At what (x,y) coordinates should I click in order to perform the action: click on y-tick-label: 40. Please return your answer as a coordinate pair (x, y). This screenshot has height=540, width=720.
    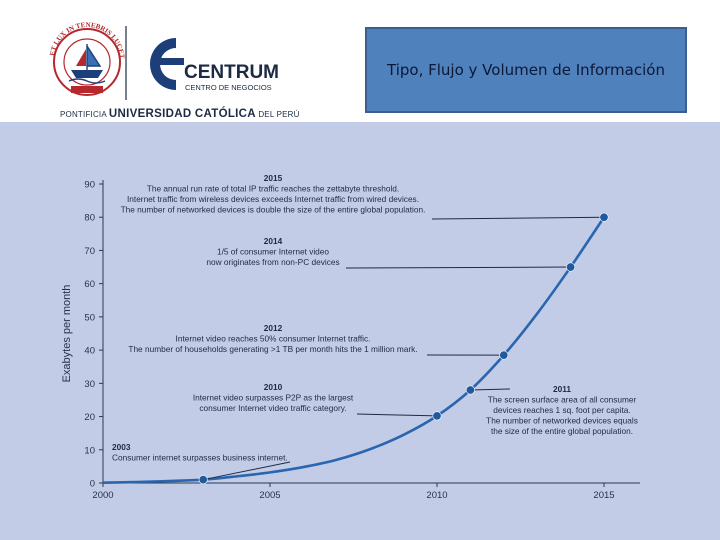
    Looking at the image, I should click on (89, 351).